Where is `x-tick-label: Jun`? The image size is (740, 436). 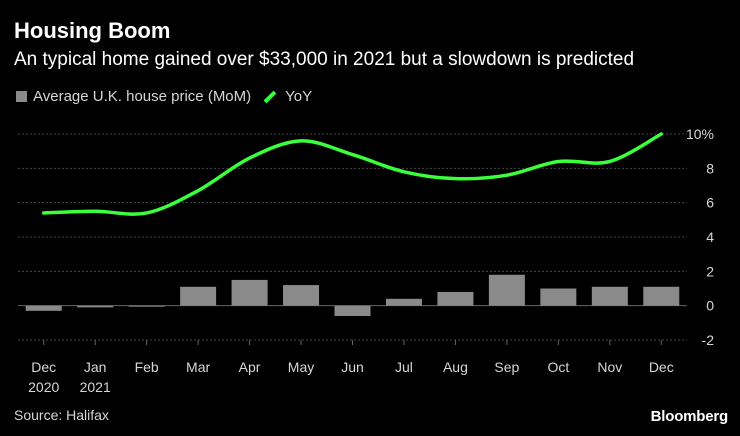
x-tick-label: Jun is located at coordinates (352, 367).